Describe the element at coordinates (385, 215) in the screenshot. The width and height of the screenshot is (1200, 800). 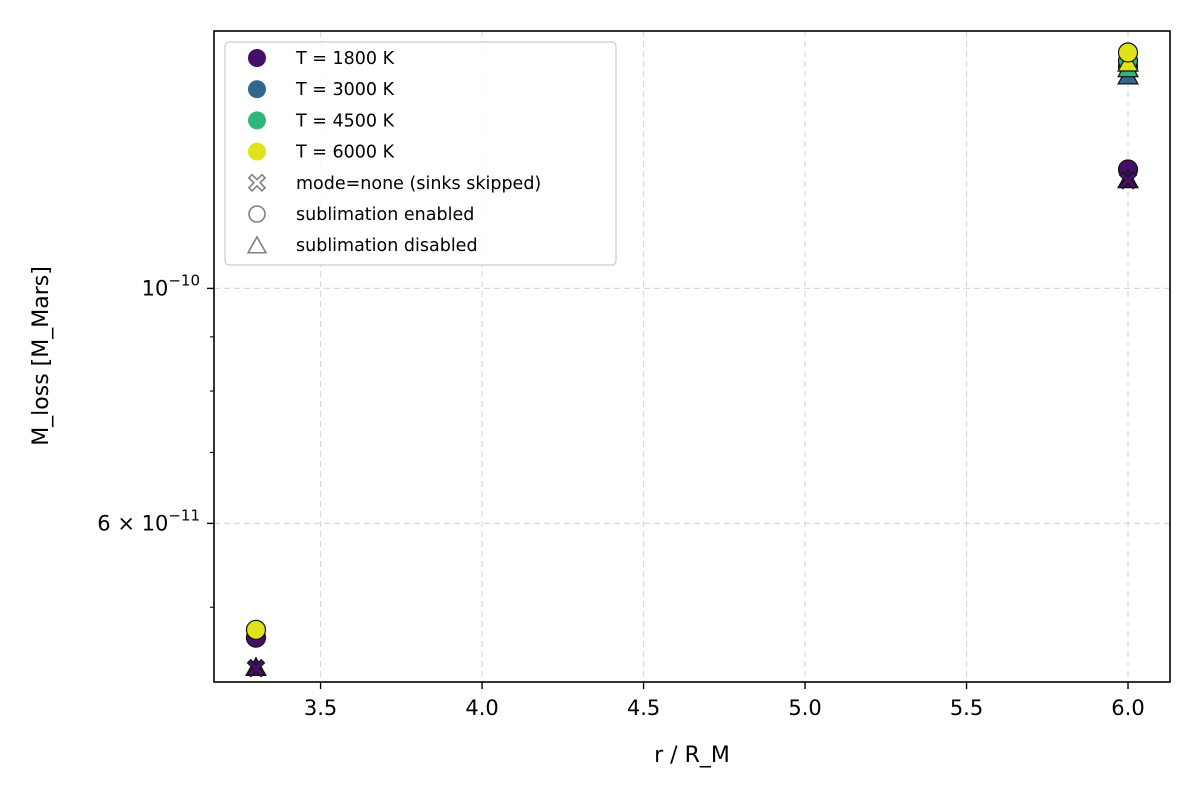
I see `legend-label-sublimation-enabled: sublimation enabled` at that location.